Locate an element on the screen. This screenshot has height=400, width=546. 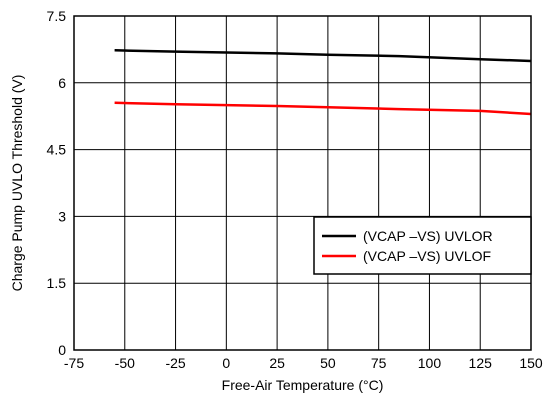
y-tick-label: 3 is located at coordinates (62, 216).